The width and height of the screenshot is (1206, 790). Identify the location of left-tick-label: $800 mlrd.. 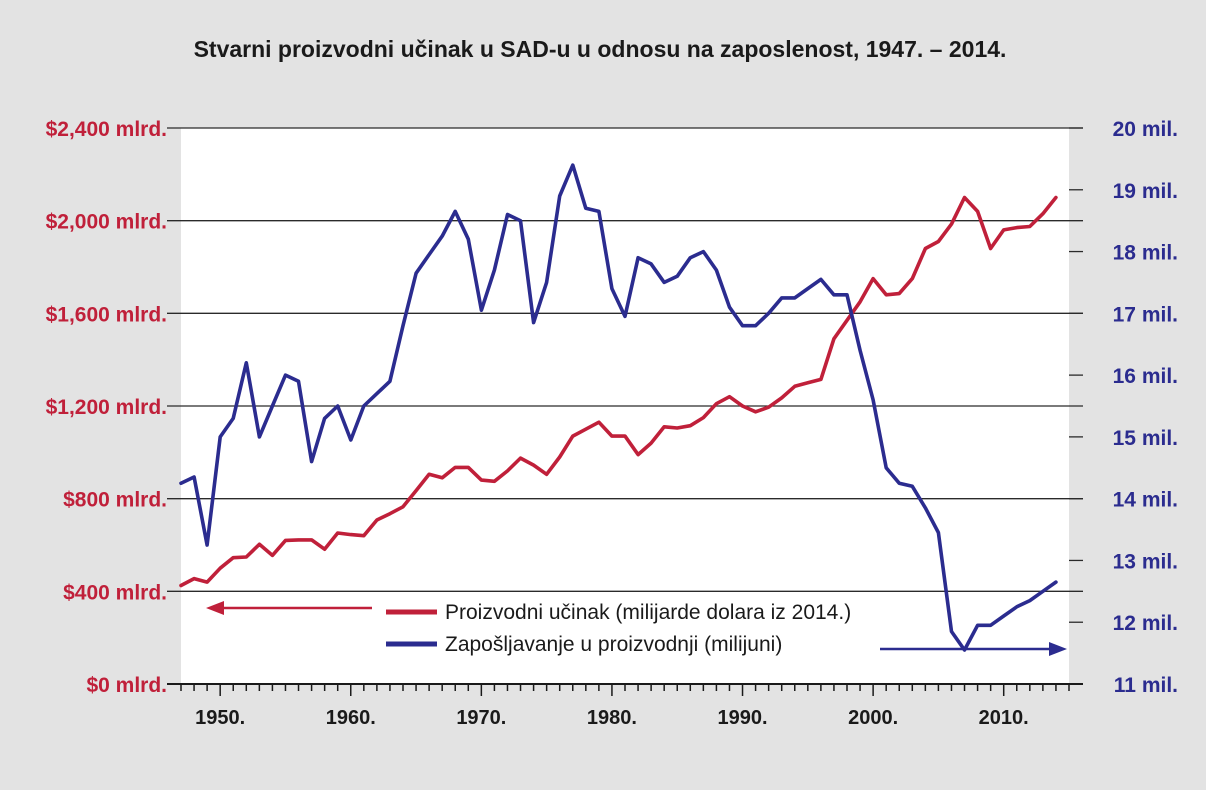
(115, 500).